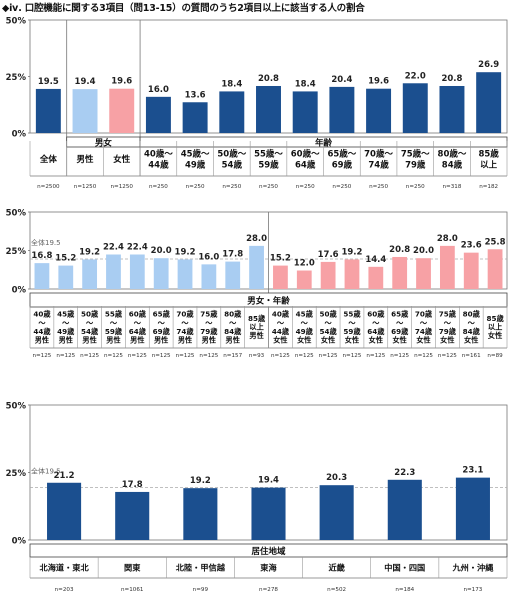 Image resolution: width=517 pixels, height=600 pixels. What do you see at coordinates (16, 252) in the screenshot?
I see `p2-y-tick-label: 25%` at bounding box center [16, 252].